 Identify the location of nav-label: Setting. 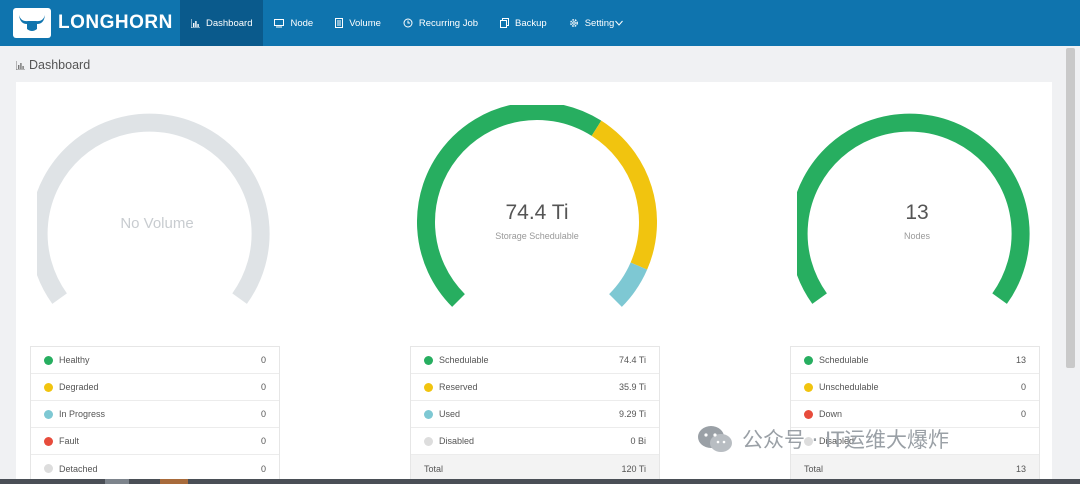
(599, 23).